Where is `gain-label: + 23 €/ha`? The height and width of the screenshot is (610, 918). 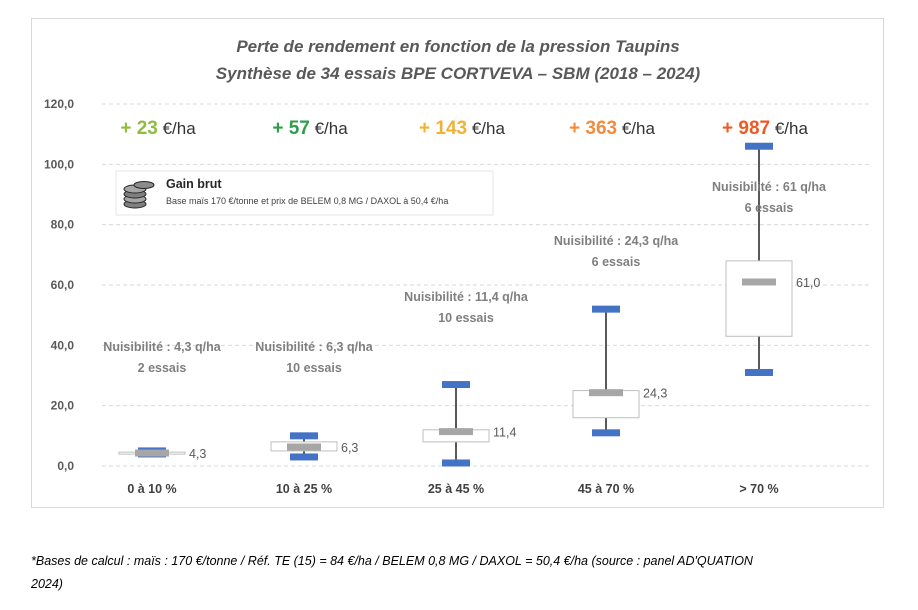 gain-label: + 23 €/ha is located at coordinates (158, 128).